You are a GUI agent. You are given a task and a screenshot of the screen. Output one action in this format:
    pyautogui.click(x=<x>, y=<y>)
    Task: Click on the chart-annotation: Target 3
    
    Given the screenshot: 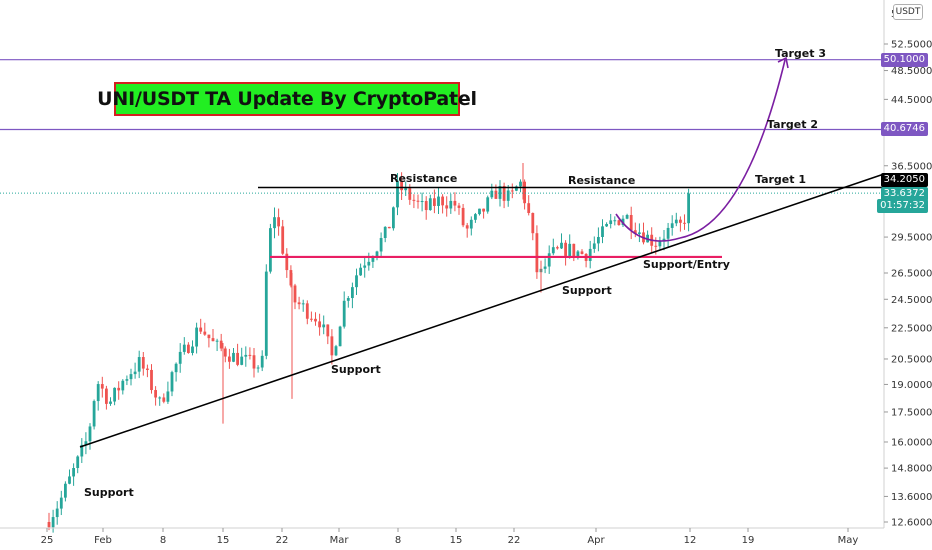 What is the action you would take?
    pyautogui.click(x=800, y=53)
    